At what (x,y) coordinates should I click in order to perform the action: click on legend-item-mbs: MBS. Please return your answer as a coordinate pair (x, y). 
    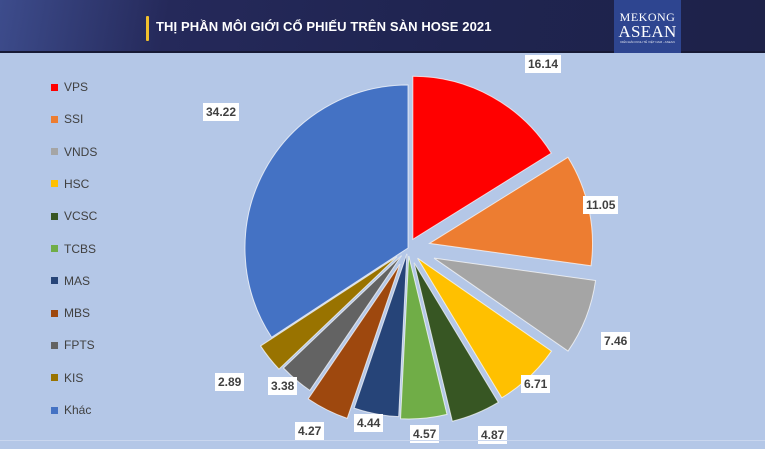
    Looking at the image, I should click on (70, 313).